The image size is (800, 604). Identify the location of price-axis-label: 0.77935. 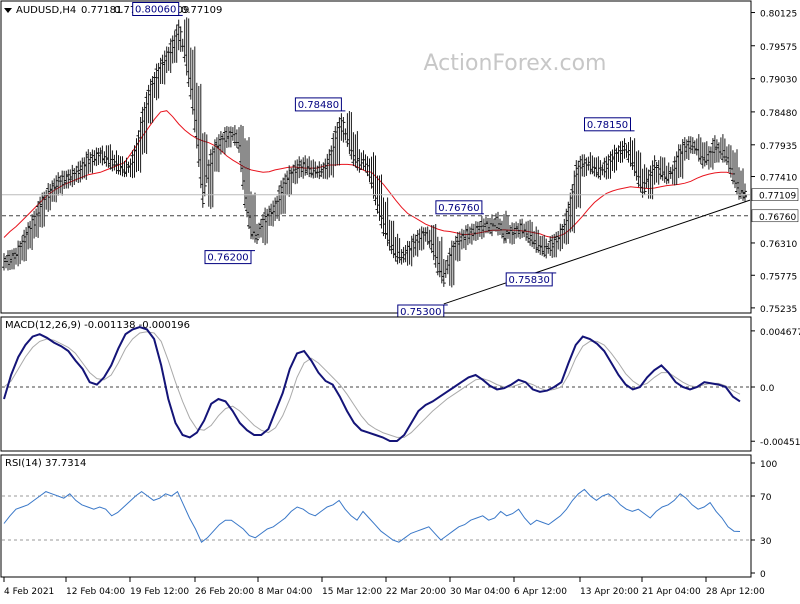
(778, 147).